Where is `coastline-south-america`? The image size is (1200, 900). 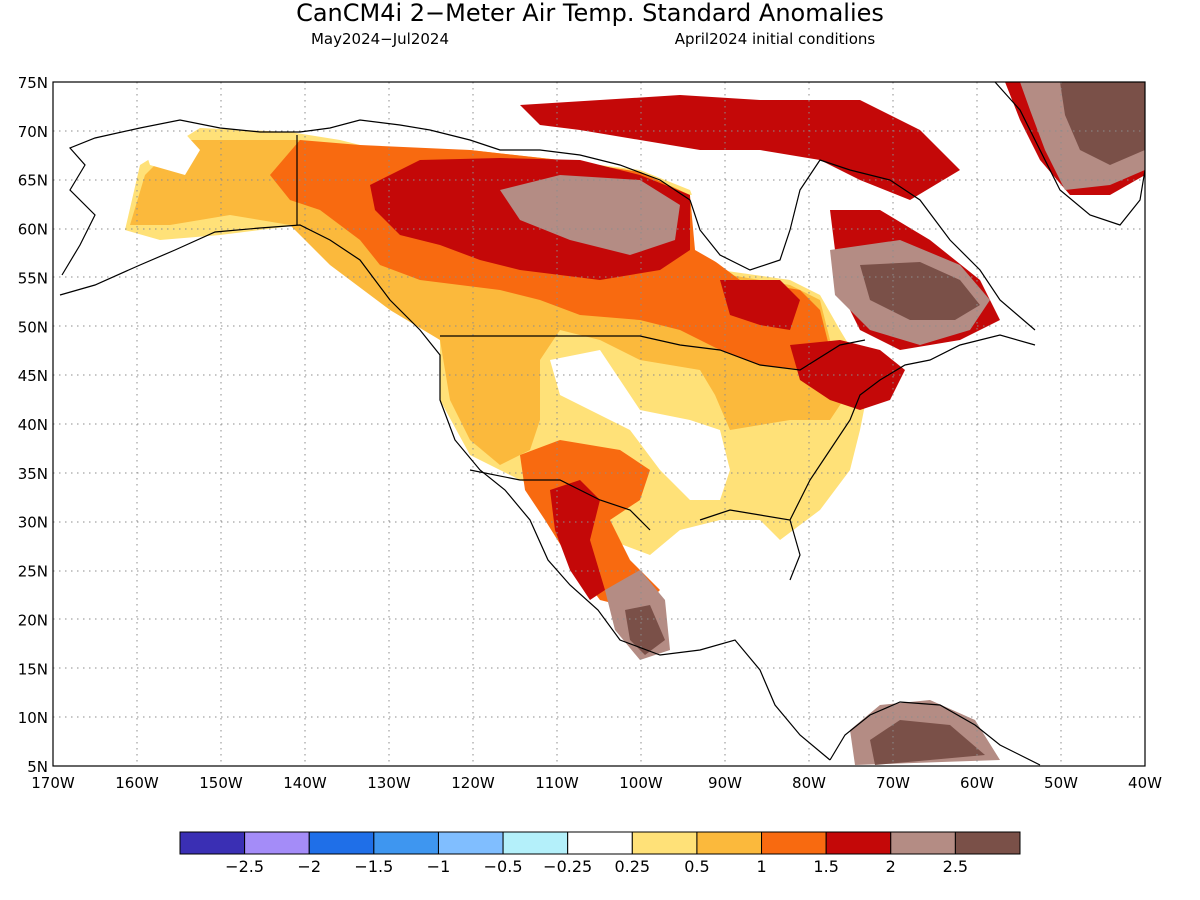
coastline-south-america is located at coordinates (935, 733).